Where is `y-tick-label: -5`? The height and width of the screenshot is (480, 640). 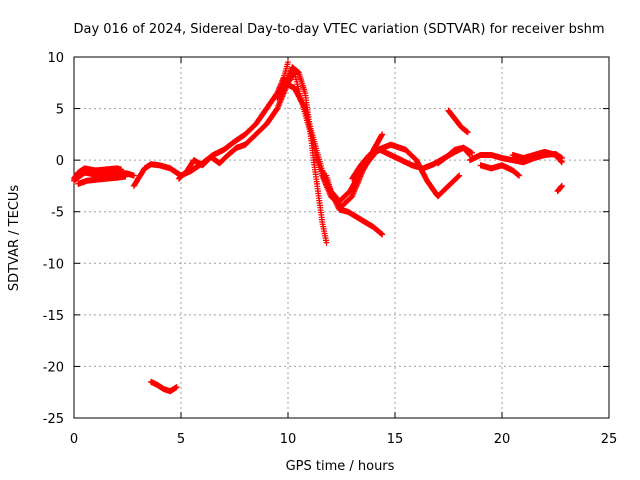 y-tick-label: -5 is located at coordinates (57, 213).